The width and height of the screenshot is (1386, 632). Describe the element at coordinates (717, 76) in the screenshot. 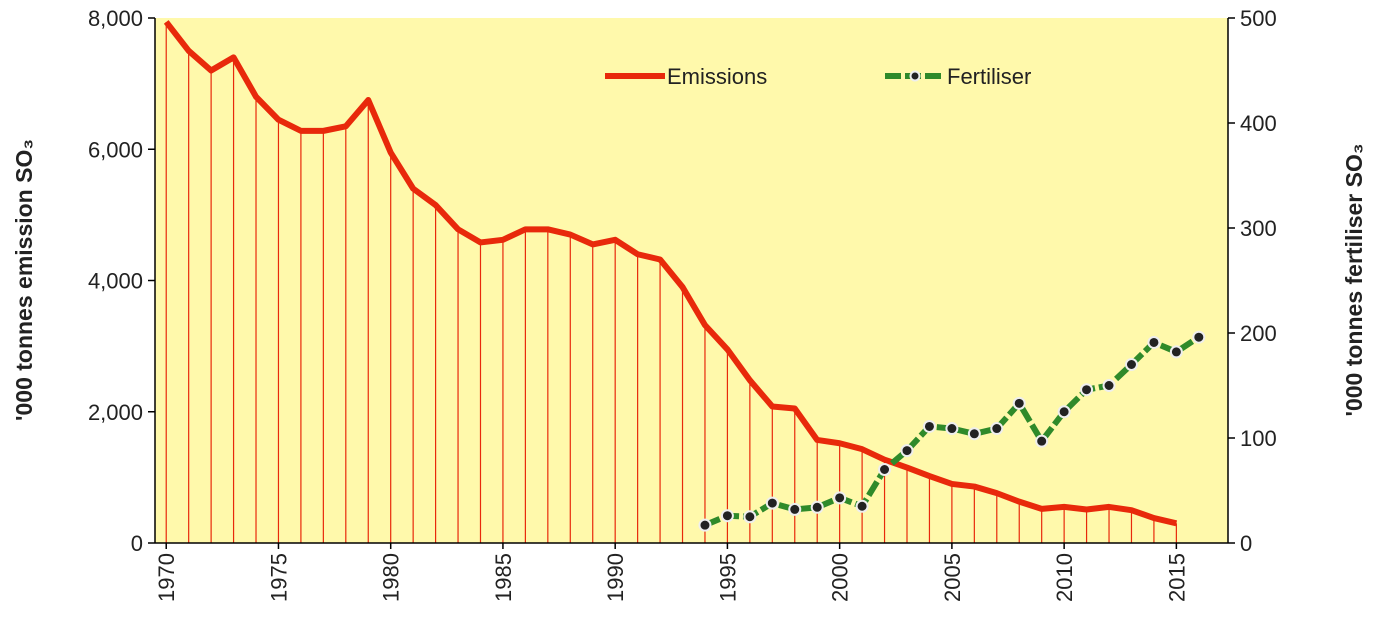

I see `legend-label: Emissions` at that location.